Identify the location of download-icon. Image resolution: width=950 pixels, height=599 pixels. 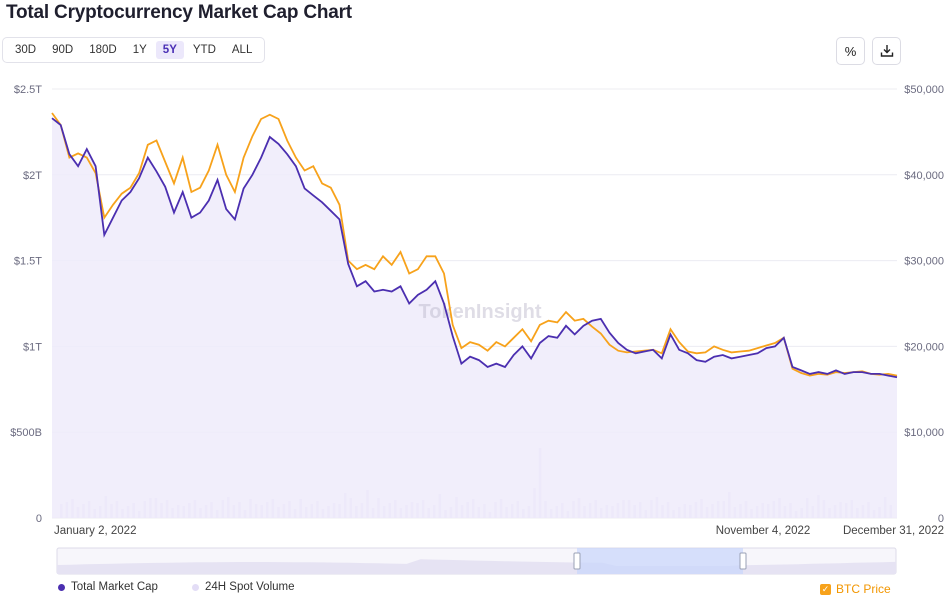
(886, 51).